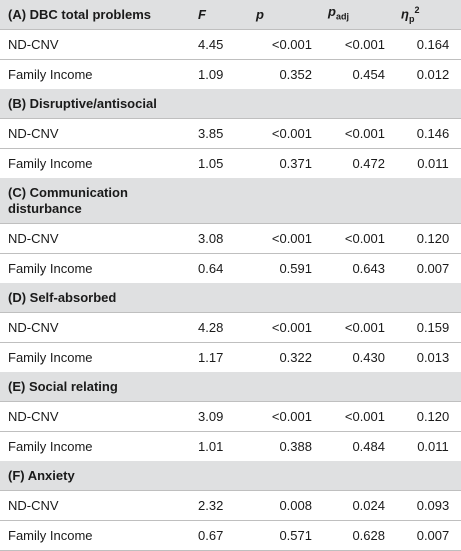  What do you see at coordinates (230, 201) in the screenshot?
I see `section-header: (C) Communication disturbance` at bounding box center [230, 201].